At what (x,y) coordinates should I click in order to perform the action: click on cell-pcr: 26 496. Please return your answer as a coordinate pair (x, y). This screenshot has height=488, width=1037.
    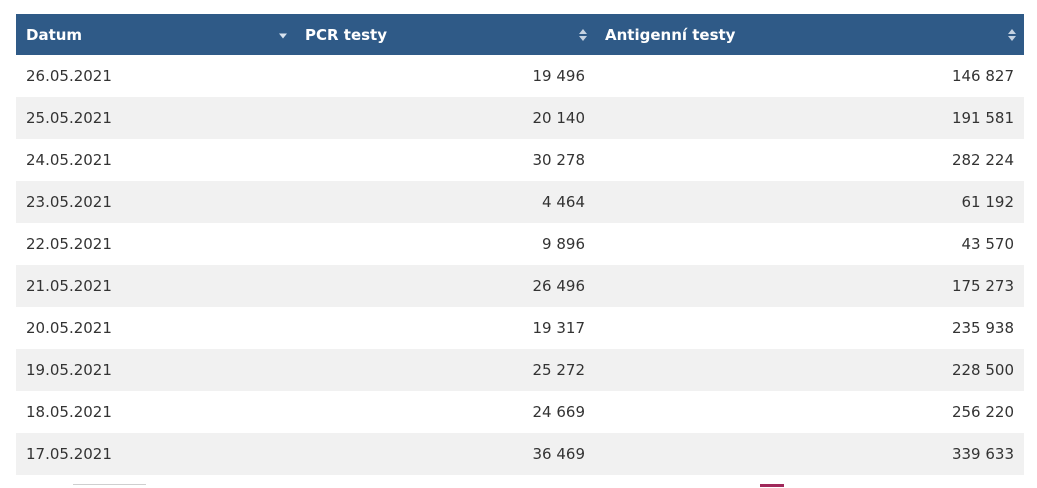
    Looking at the image, I should click on (559, 286).